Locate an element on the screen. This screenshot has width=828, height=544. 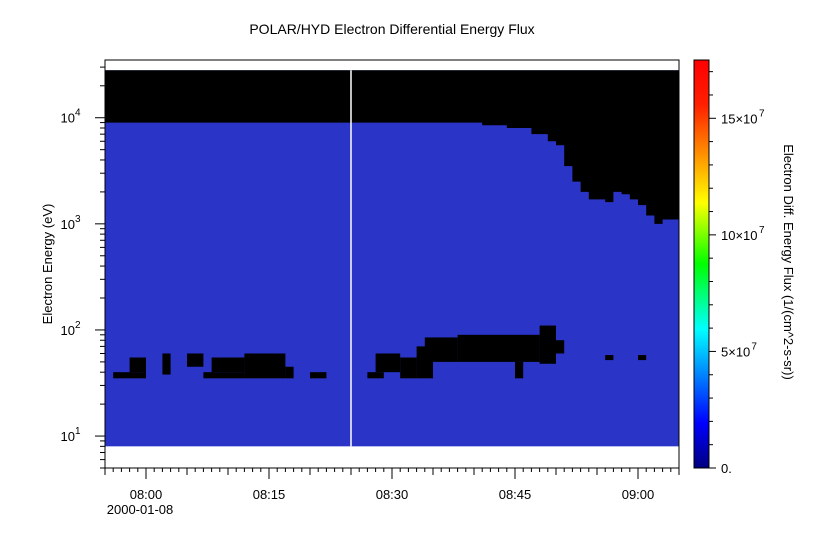
y-tick-exponent: 3 is located at coordinates (78, 219).